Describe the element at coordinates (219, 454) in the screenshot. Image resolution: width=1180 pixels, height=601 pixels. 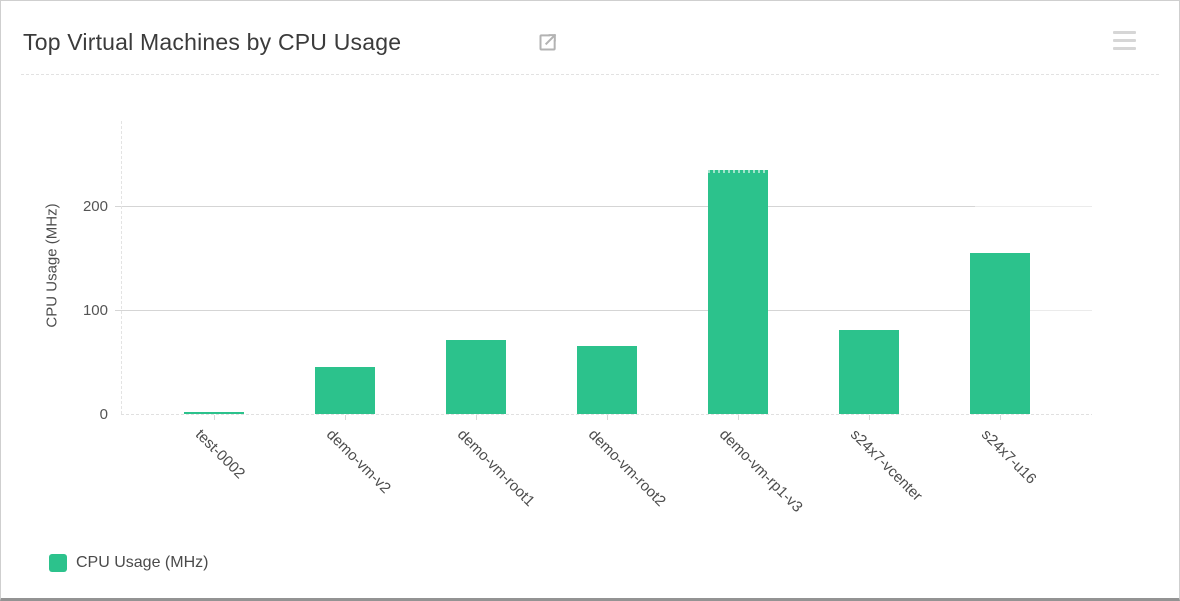
I see `x-axis-label-test-0002: test-0002` at that location.